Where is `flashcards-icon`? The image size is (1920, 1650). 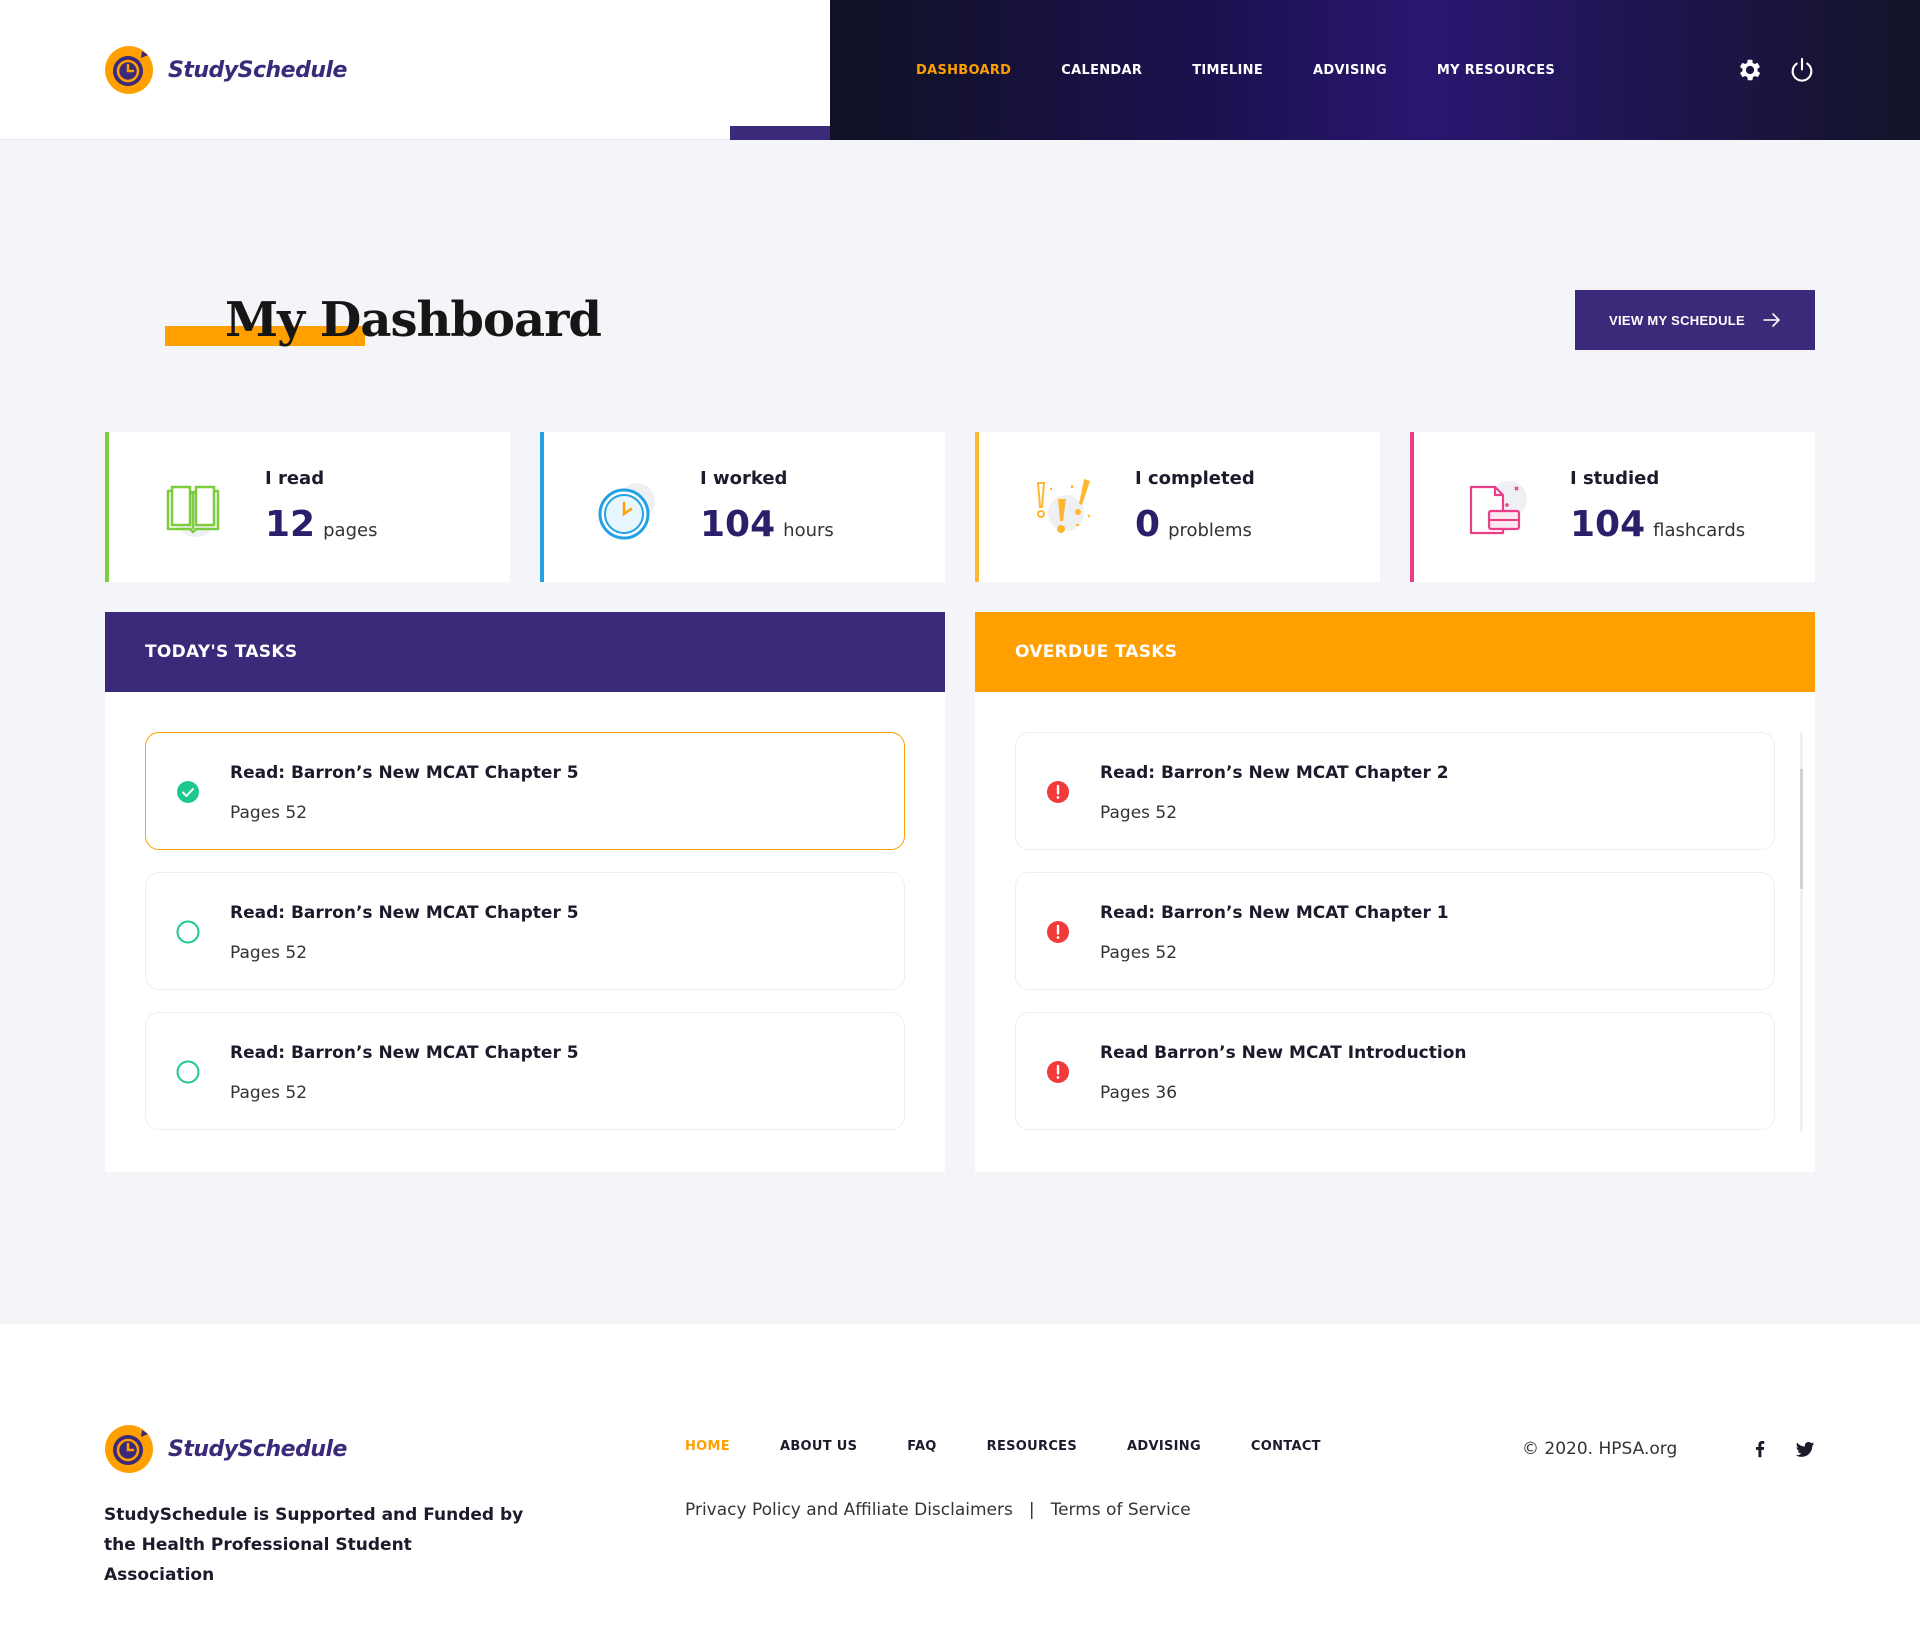 flashcards-icon is located at coordinates (1498, 508).